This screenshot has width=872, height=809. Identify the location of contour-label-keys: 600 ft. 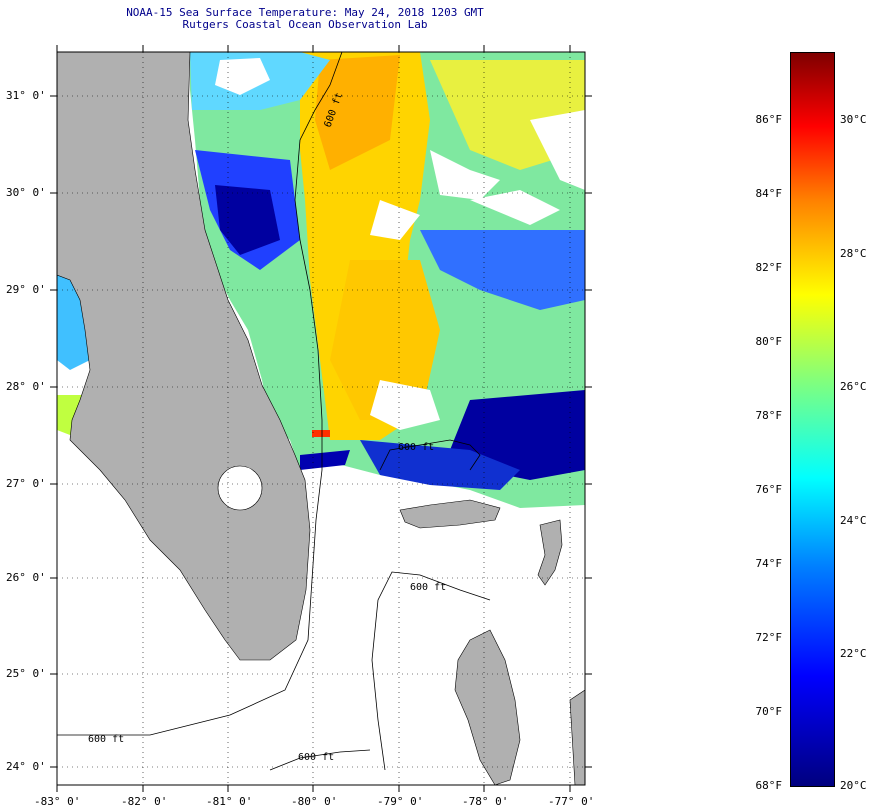
(106, 739).